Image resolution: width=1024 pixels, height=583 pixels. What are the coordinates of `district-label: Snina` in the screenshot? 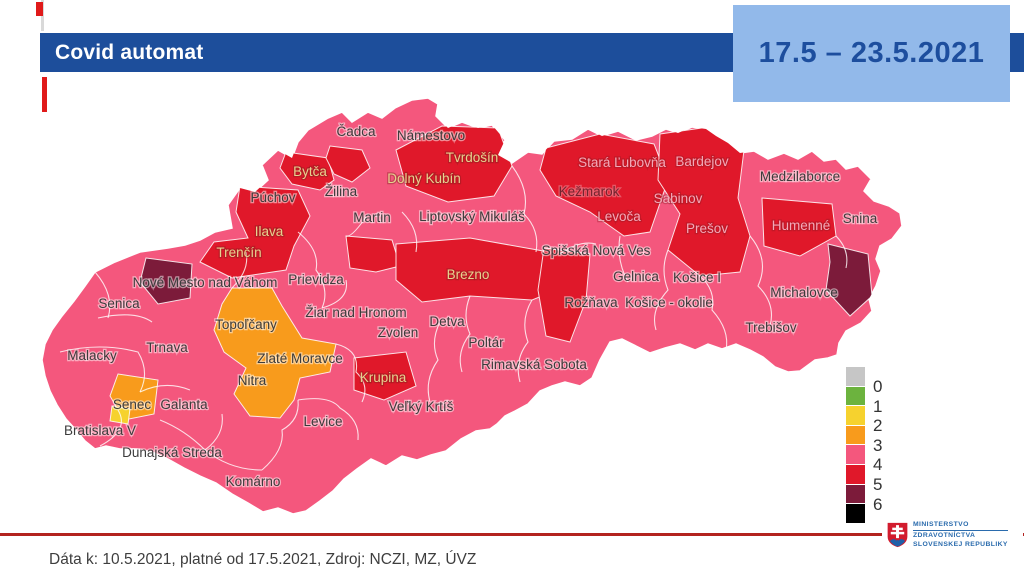 It's located at (860, 218).